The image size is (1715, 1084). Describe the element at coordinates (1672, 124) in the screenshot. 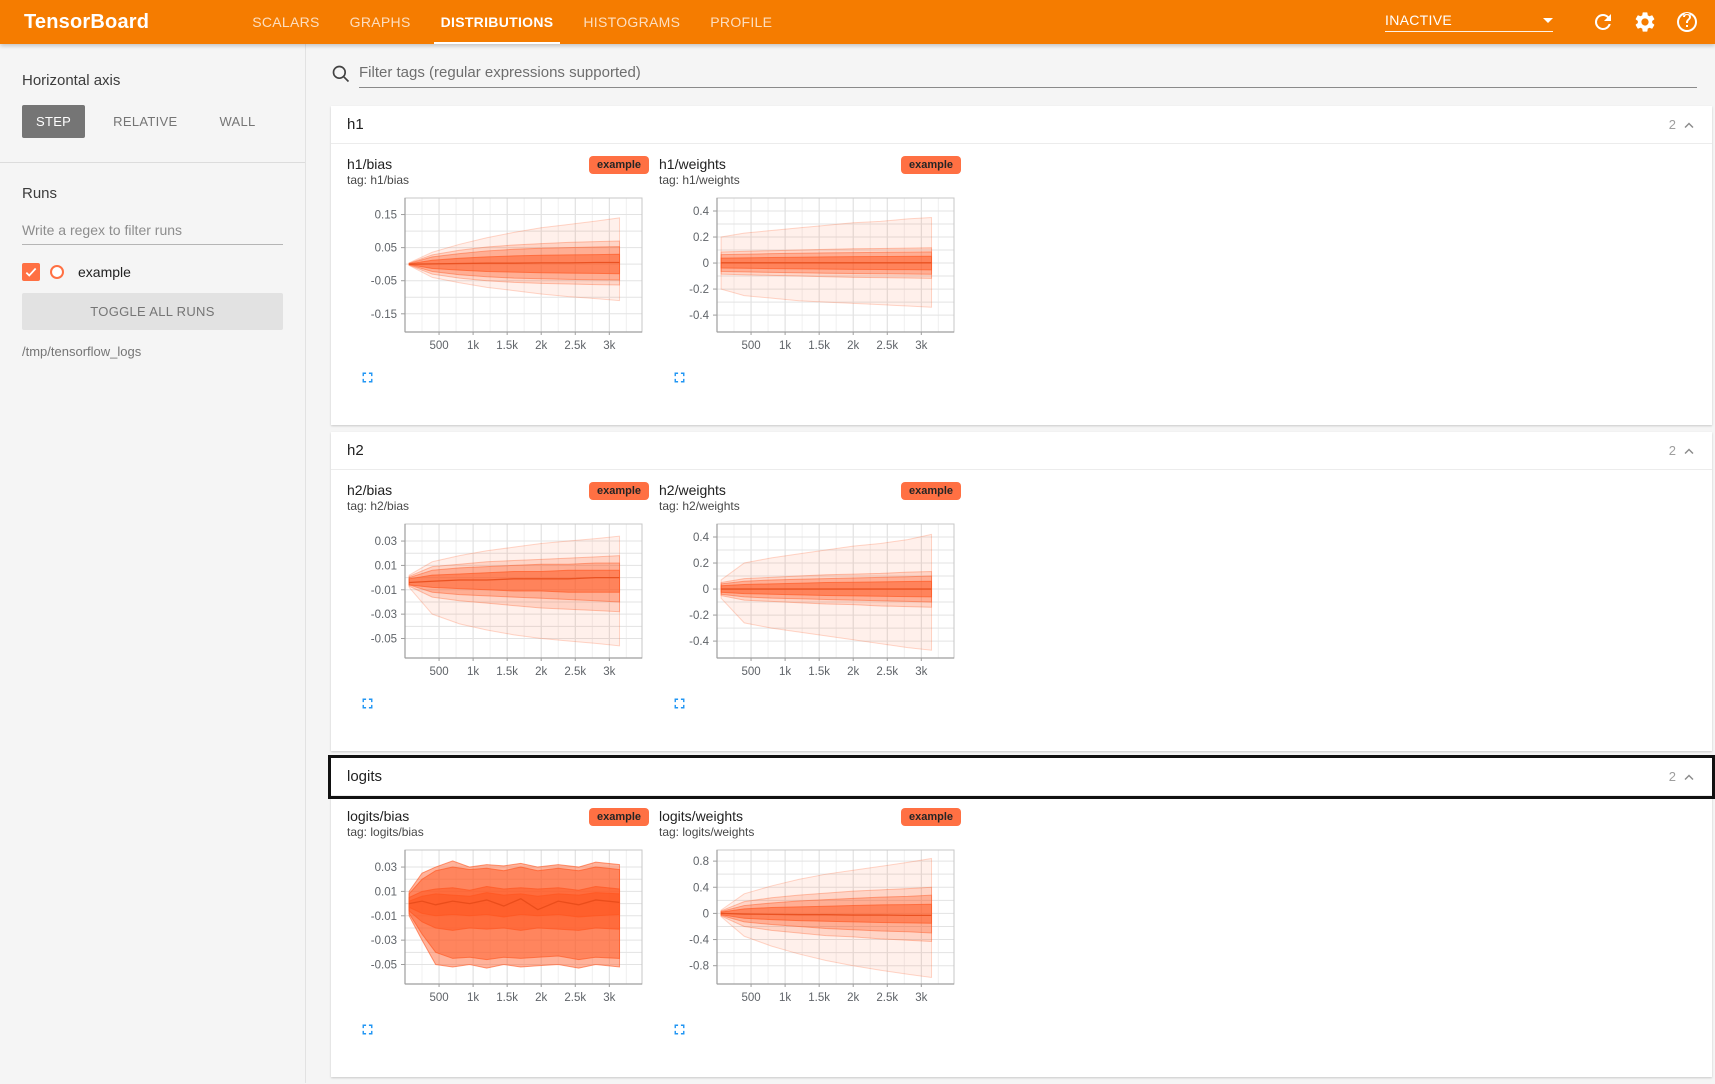

I see `category-count: 2` at that location.